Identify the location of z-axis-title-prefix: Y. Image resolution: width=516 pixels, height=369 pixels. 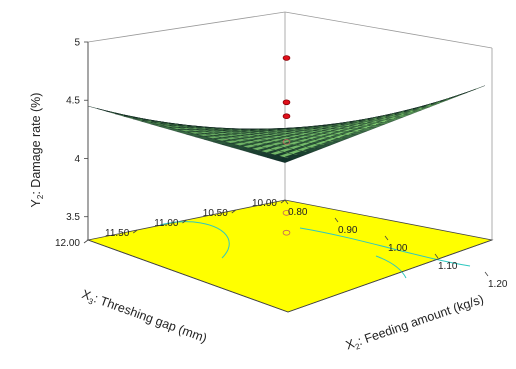
(36, 202).